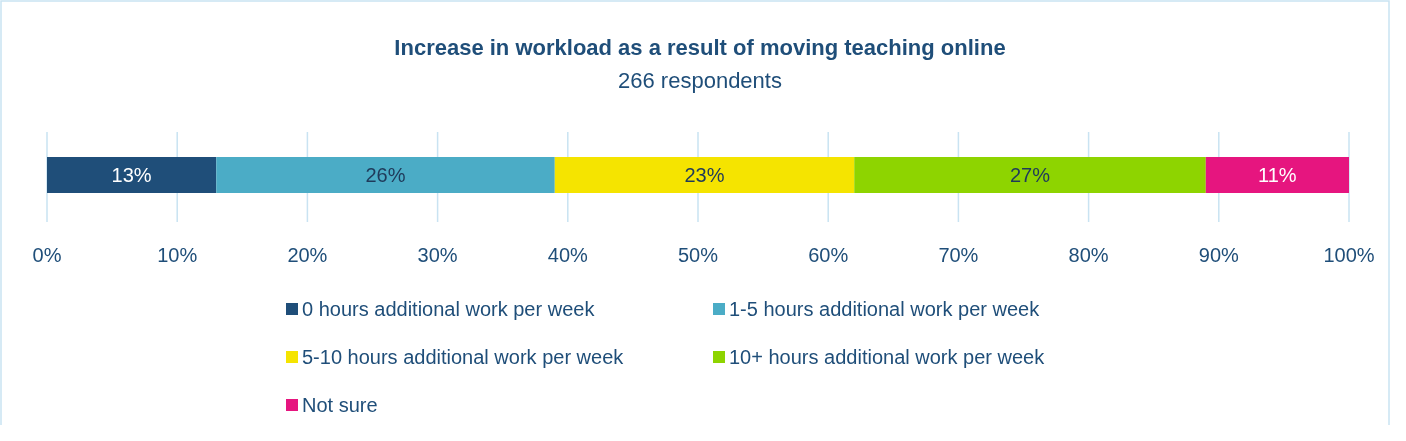  I want to click on data-label: 23%, so click(704, 175).